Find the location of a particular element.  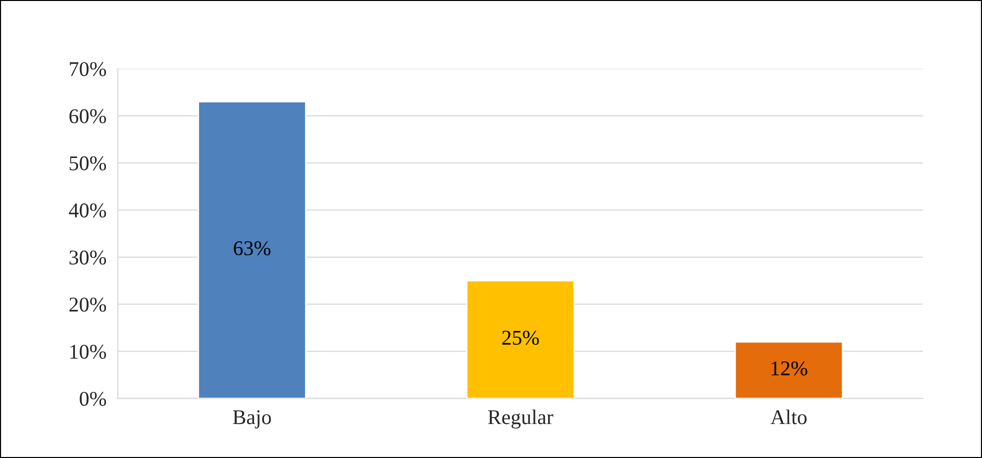

data-label: 63% is located at coordinates (252, 248).